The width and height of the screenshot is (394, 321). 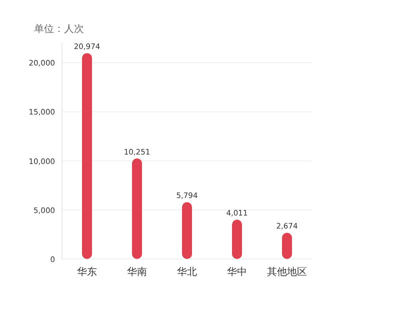 What do you see at coordinates (237, 272) in the screenshot?
I see `x-tick-label: 华中` at bounding box center [237, 272].